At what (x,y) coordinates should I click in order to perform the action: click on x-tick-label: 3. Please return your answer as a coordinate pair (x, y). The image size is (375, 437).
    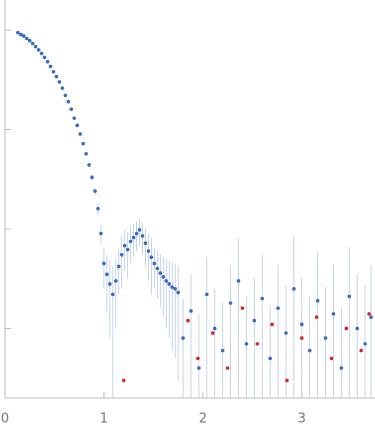
    Looking at the image, I should click on (302, 419).